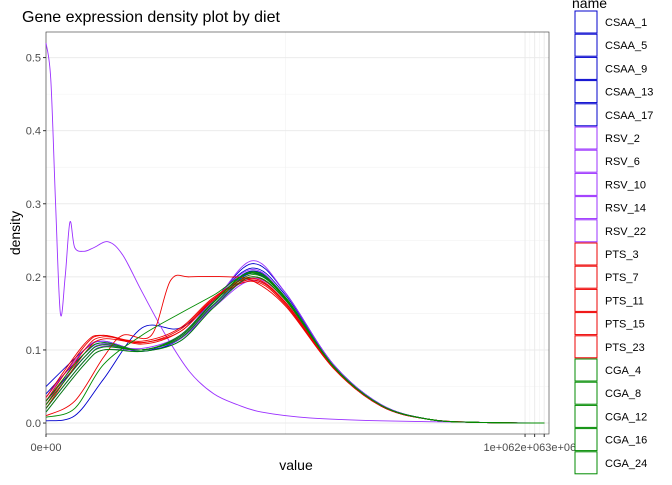 The height and width of the screenshot is (485, 672). I want to click on legend-label: RSV_10, so click(625, 185).